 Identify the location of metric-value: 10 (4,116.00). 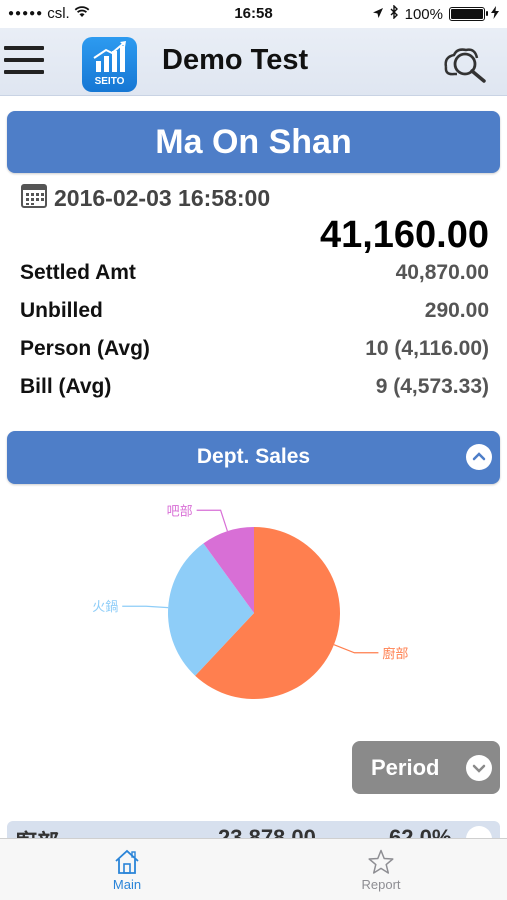
(427, 348).